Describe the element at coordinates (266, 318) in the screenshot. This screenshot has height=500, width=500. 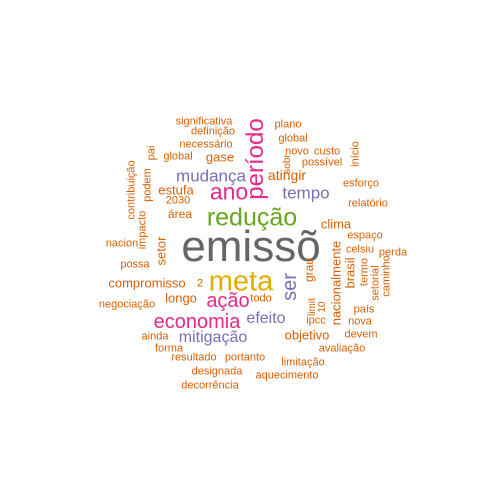
I see `word-cloud-word: efeito` at that location.